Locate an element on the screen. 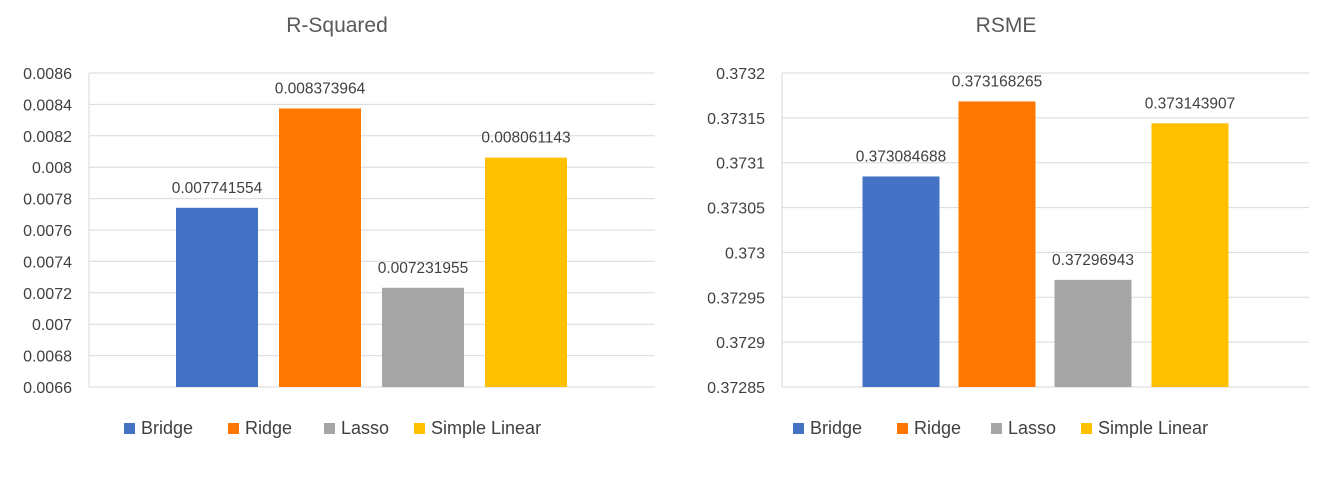 The height and width of the screenshot is (482, 1338). y-tick-label: 0.0066 is located at coordinates (47, 388).